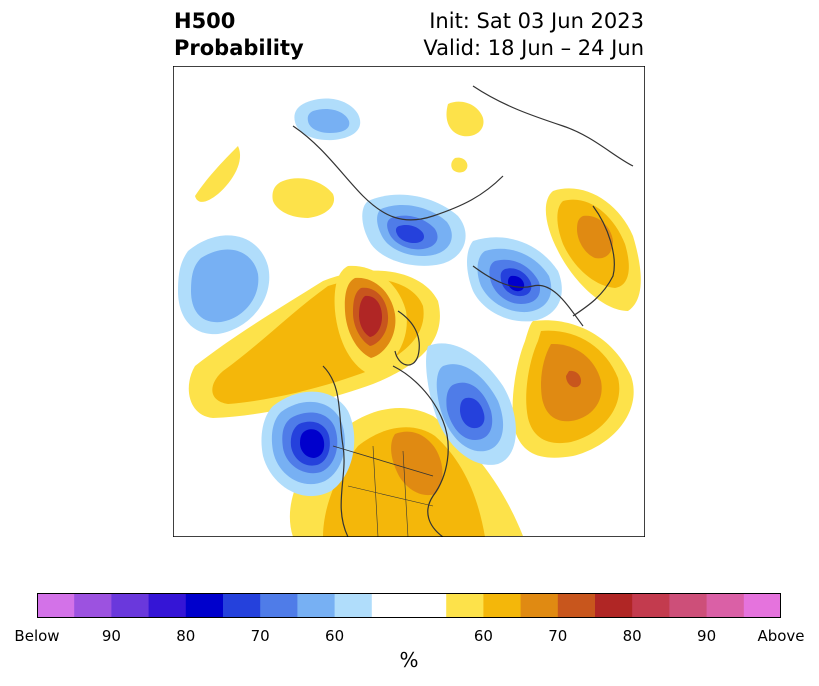  Describe the element at coordinates (312, 443) in the screenshot. I see `contour-below-80-west` at that location.